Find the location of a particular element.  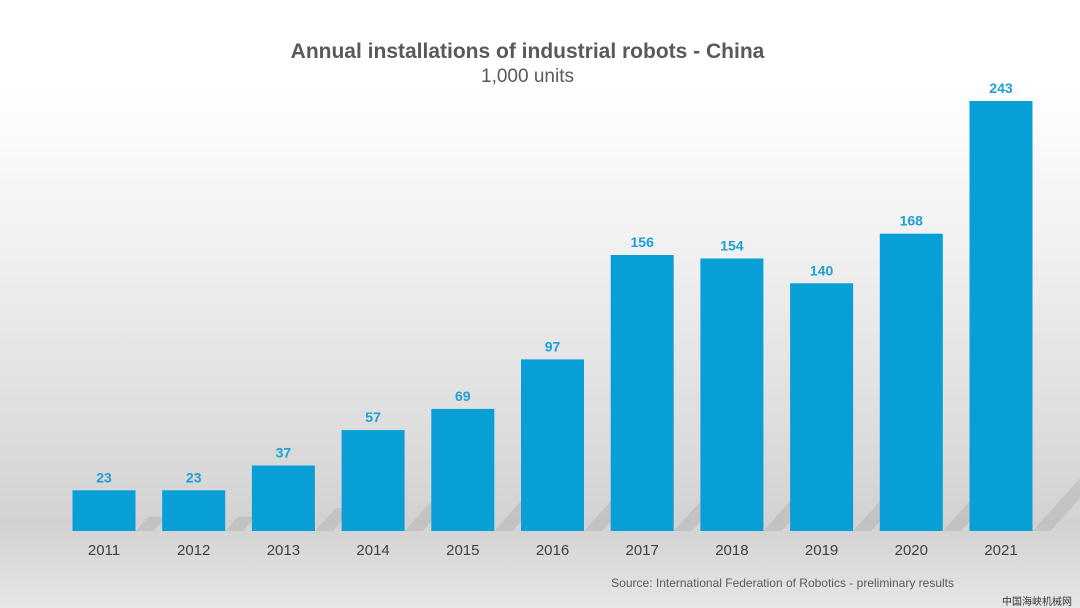

x-tick-label: 2013 is located at coordinates (283, 550).